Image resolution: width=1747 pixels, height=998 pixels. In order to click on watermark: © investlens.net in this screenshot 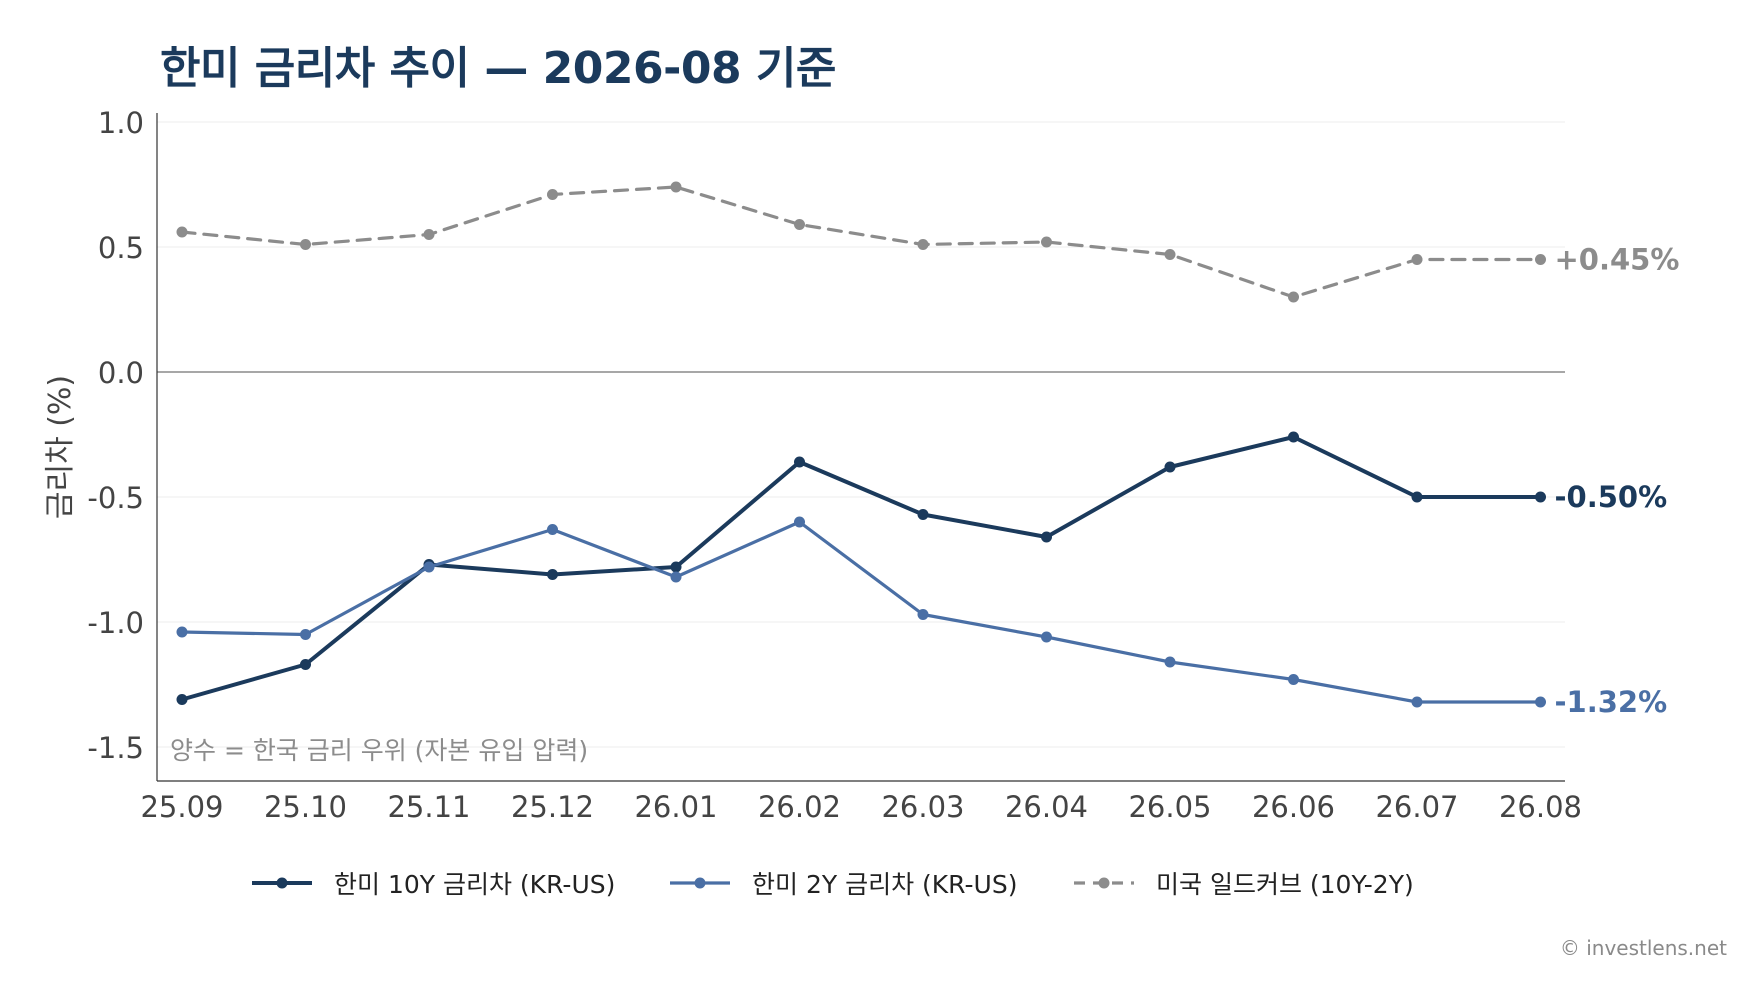, I will do `click(1643, 948)`.